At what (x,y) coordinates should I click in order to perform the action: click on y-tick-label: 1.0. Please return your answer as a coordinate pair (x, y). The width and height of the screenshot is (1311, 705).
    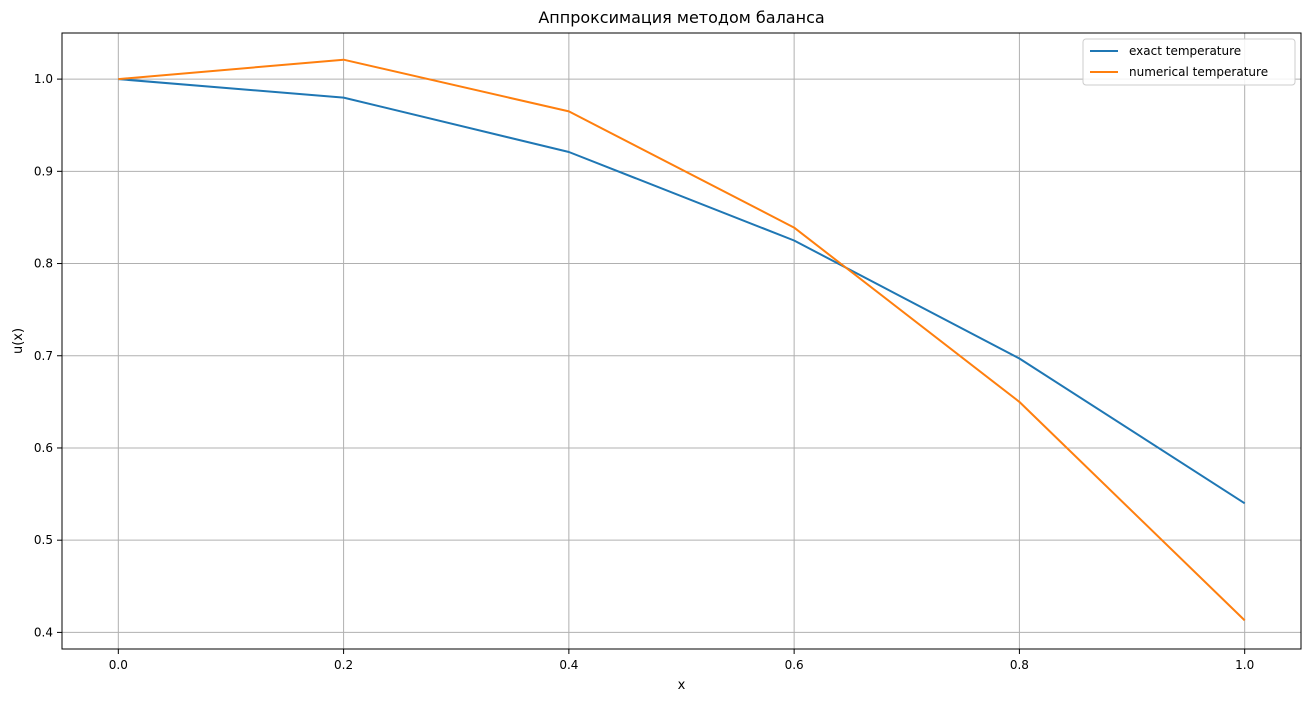
    Looking at the image, I should click on (43, 79).